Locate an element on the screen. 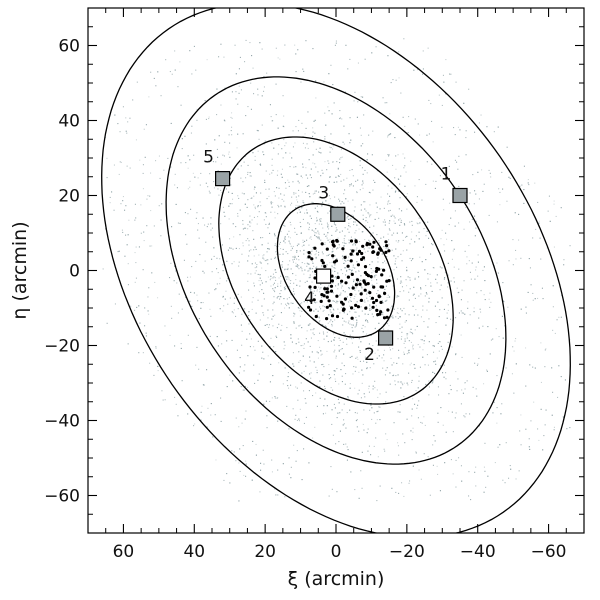 The width and height of the screenshot is (600, 600). x-tick-label: 0 is located at coordinates (336, 552).